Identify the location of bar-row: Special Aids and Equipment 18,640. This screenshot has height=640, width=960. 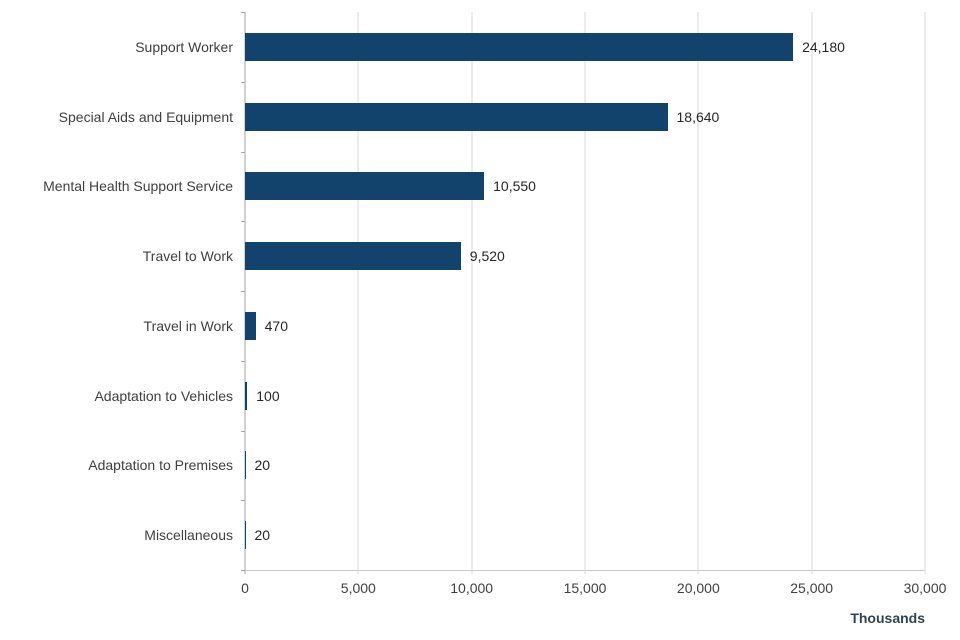
(462, 117).